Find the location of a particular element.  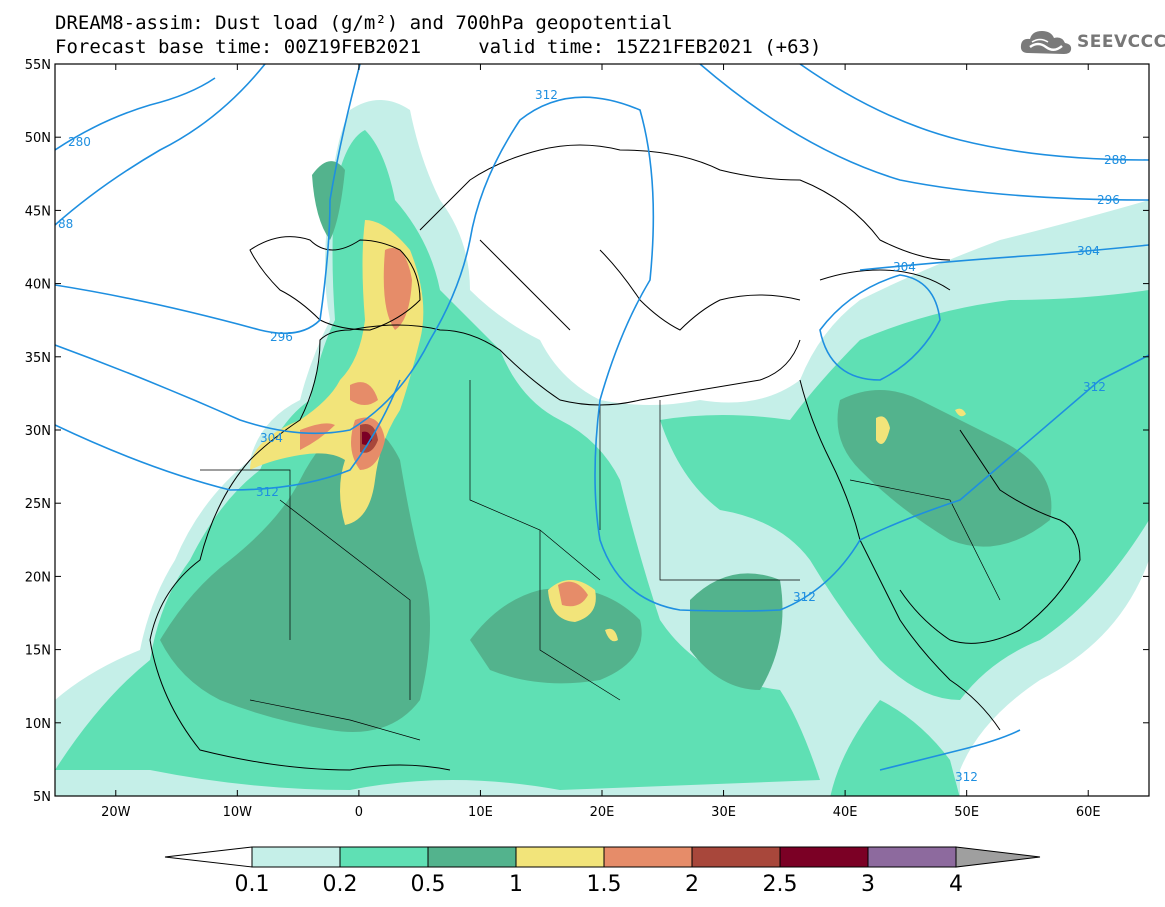

lat-tick-label: 20N is located at coordinates (38, 577).